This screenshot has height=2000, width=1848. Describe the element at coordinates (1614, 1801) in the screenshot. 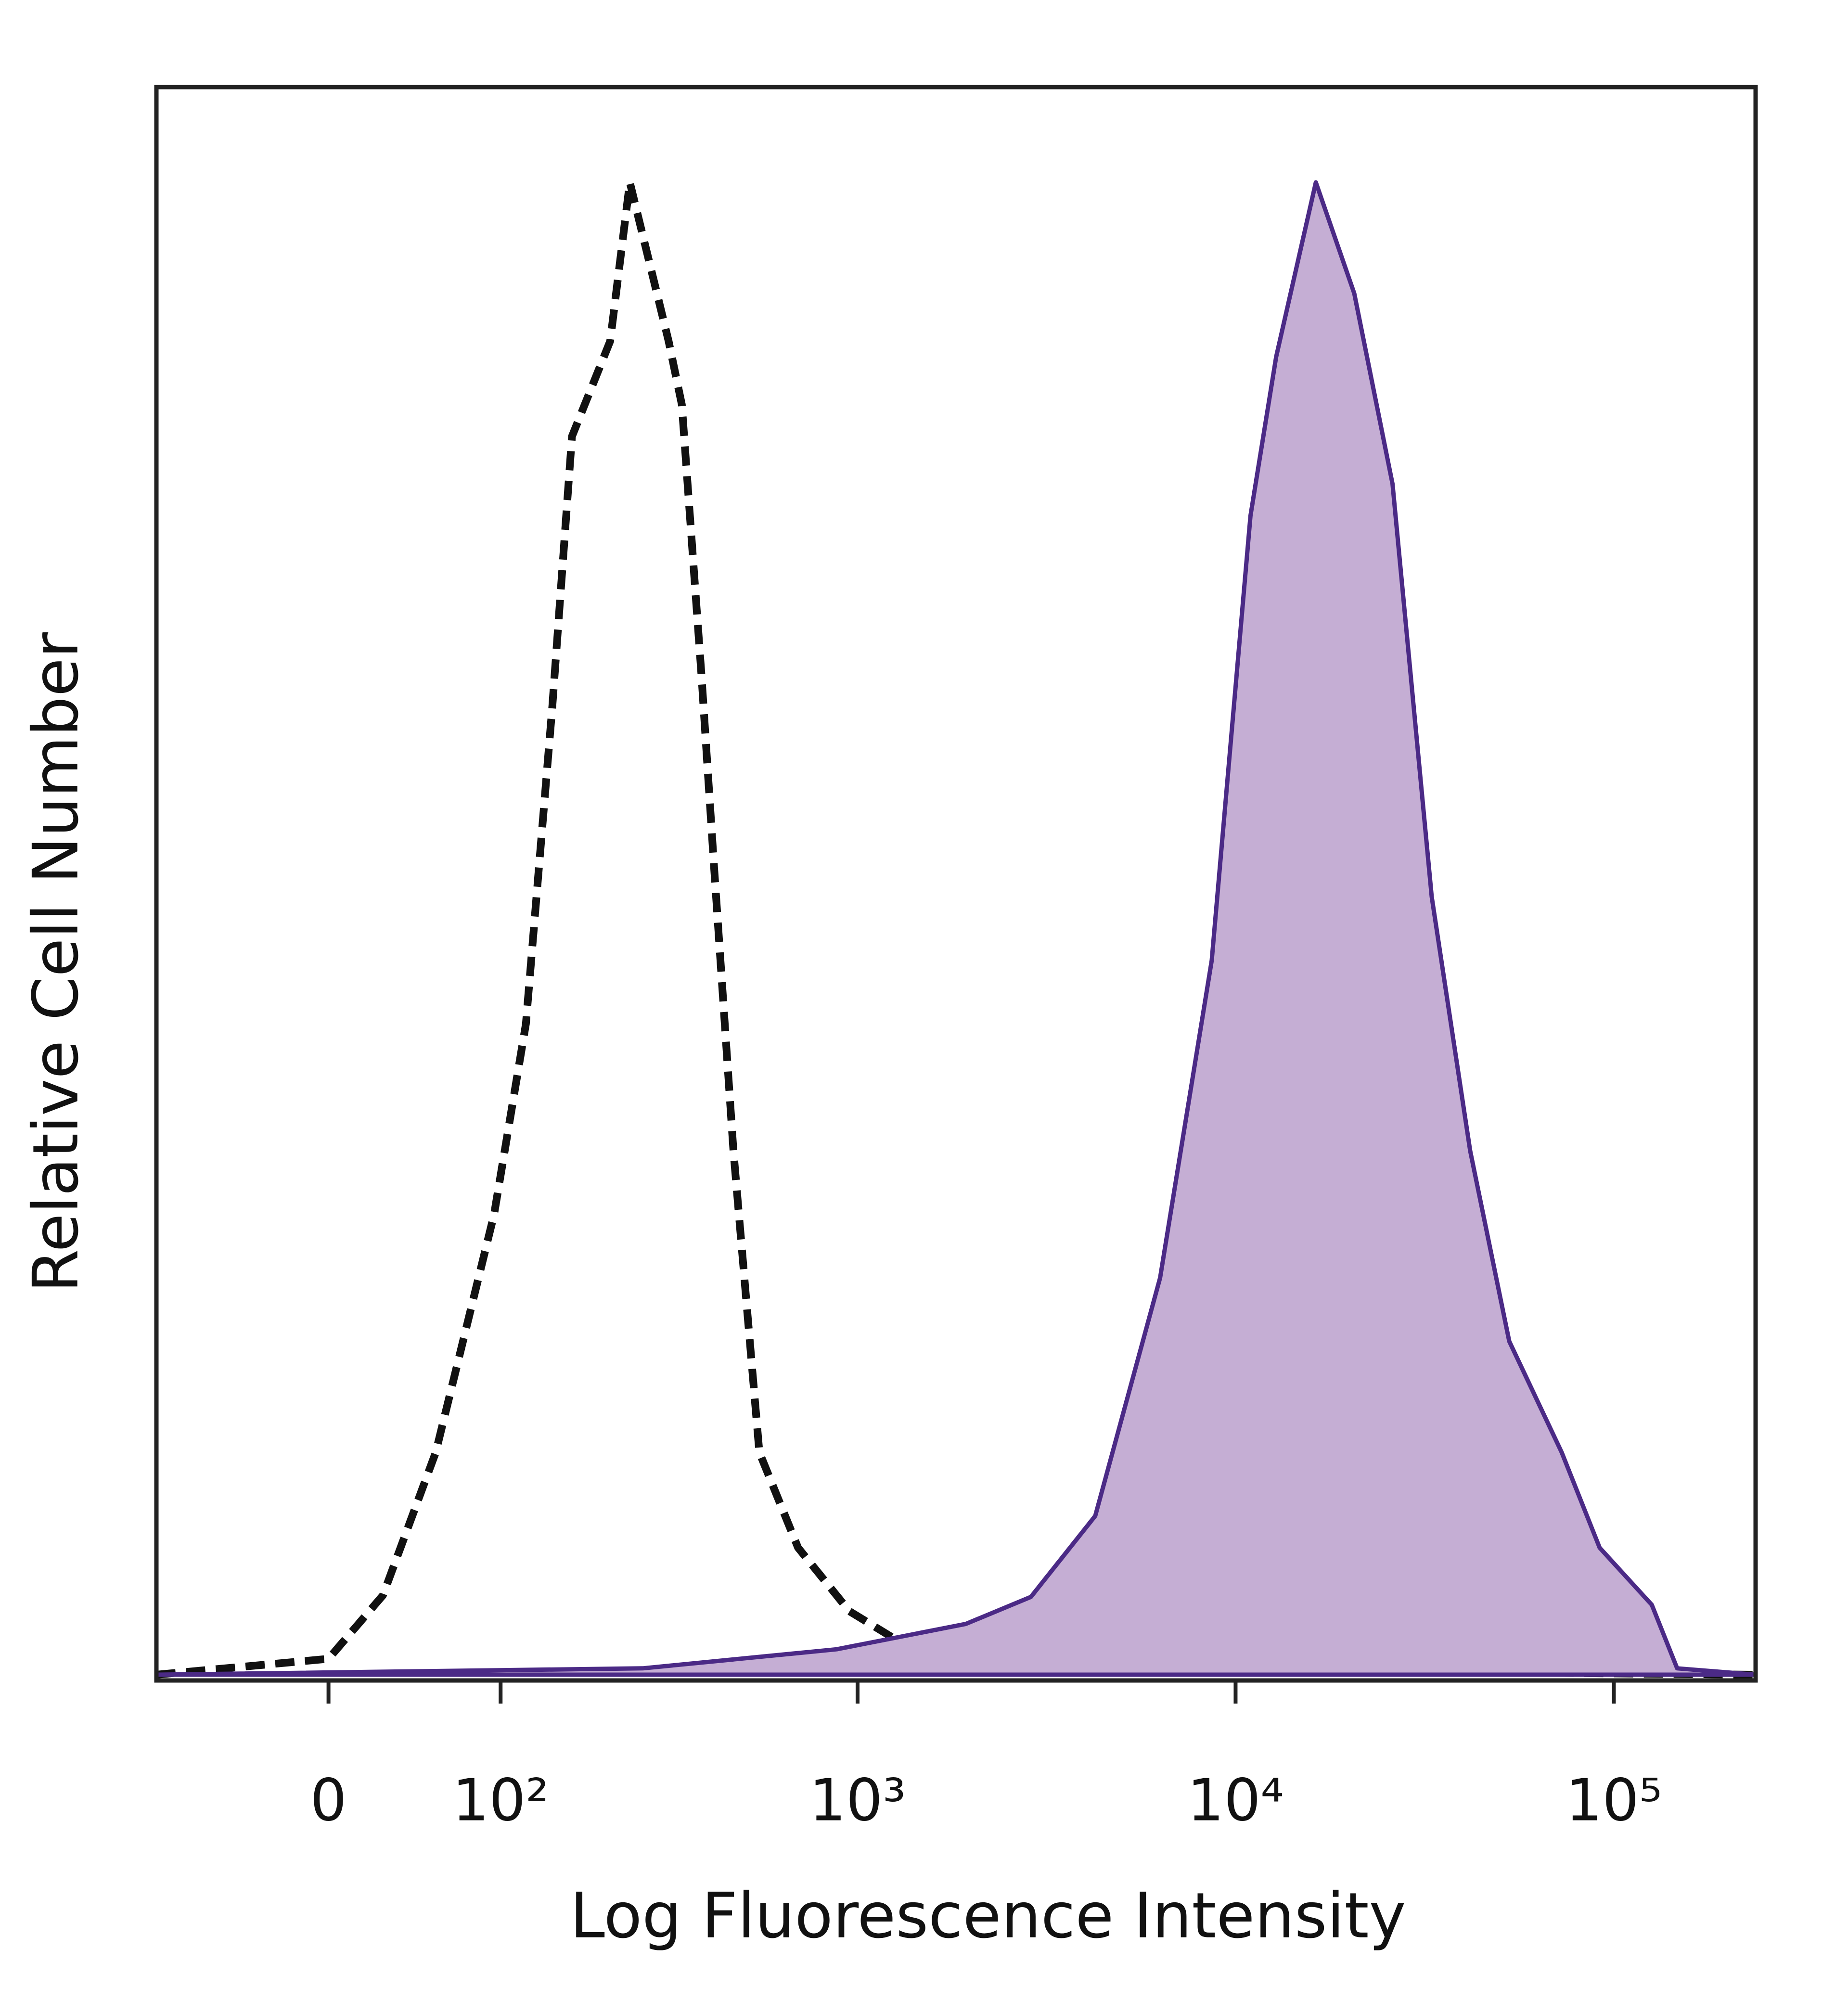

I see `x-tick-label: 10⁵` at that location.